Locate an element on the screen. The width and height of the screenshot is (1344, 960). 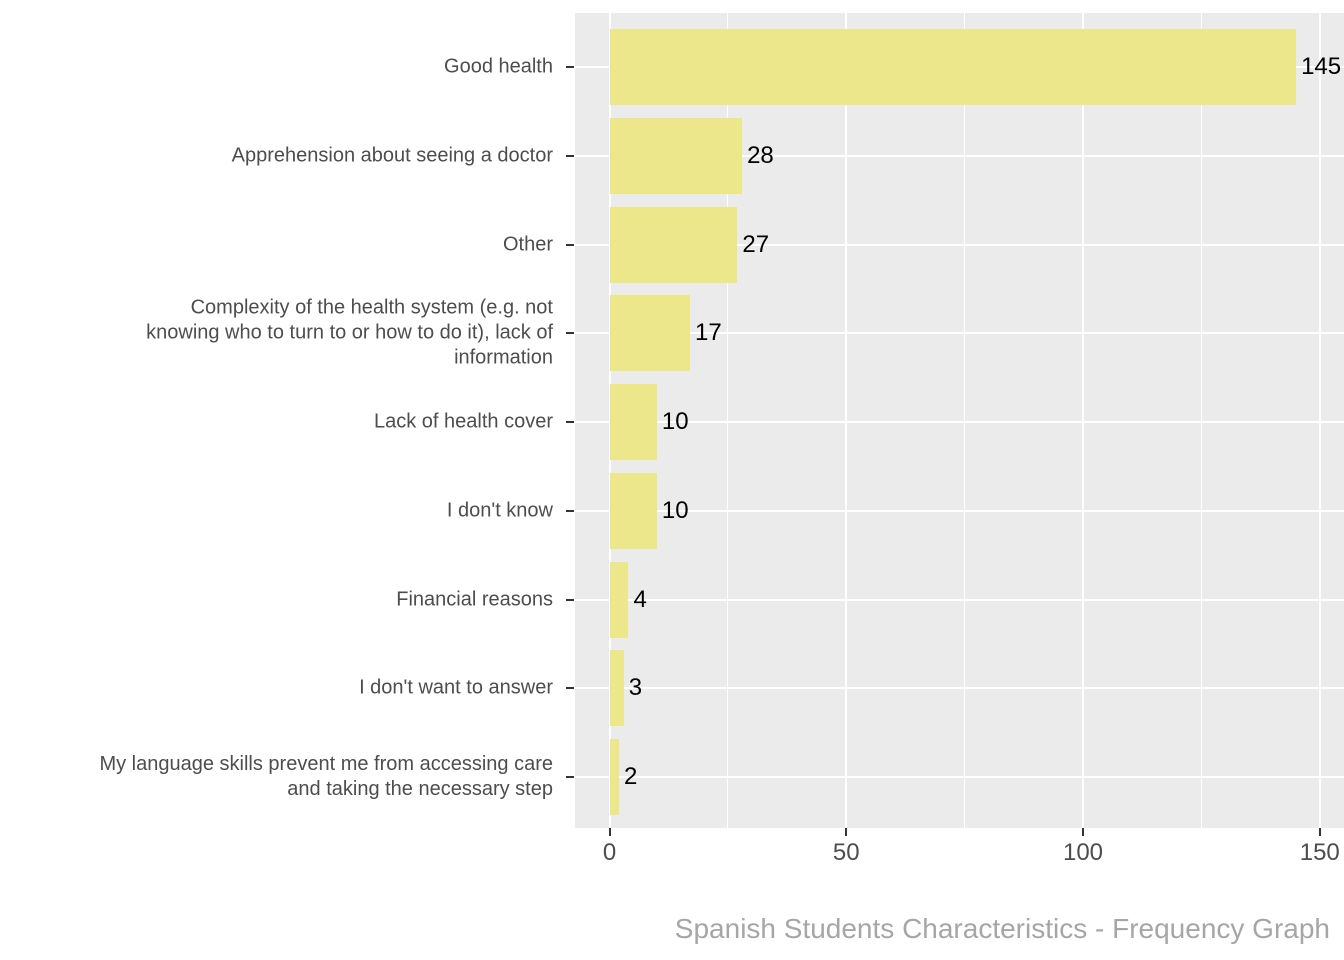
y-axis-label: I don't know is located at coordinates (499, 510).